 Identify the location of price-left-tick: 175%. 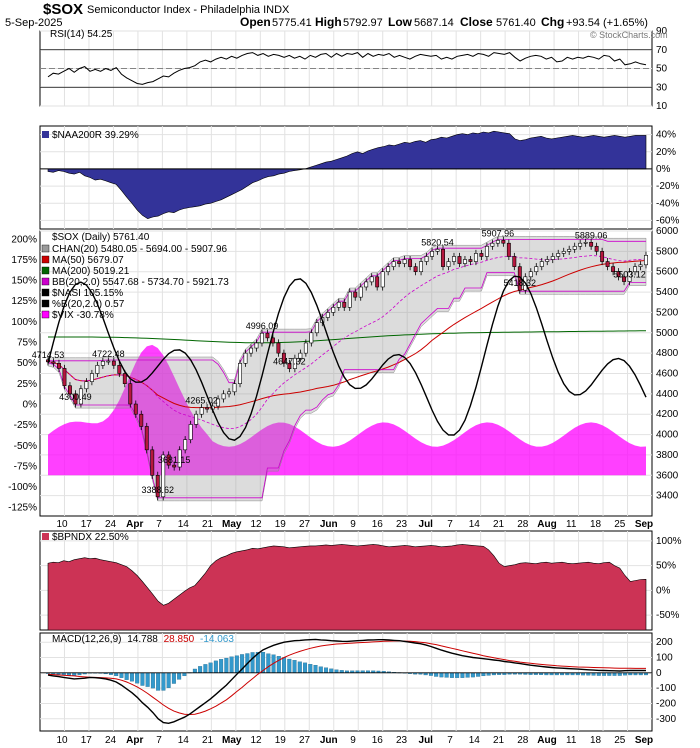
(24, 260).